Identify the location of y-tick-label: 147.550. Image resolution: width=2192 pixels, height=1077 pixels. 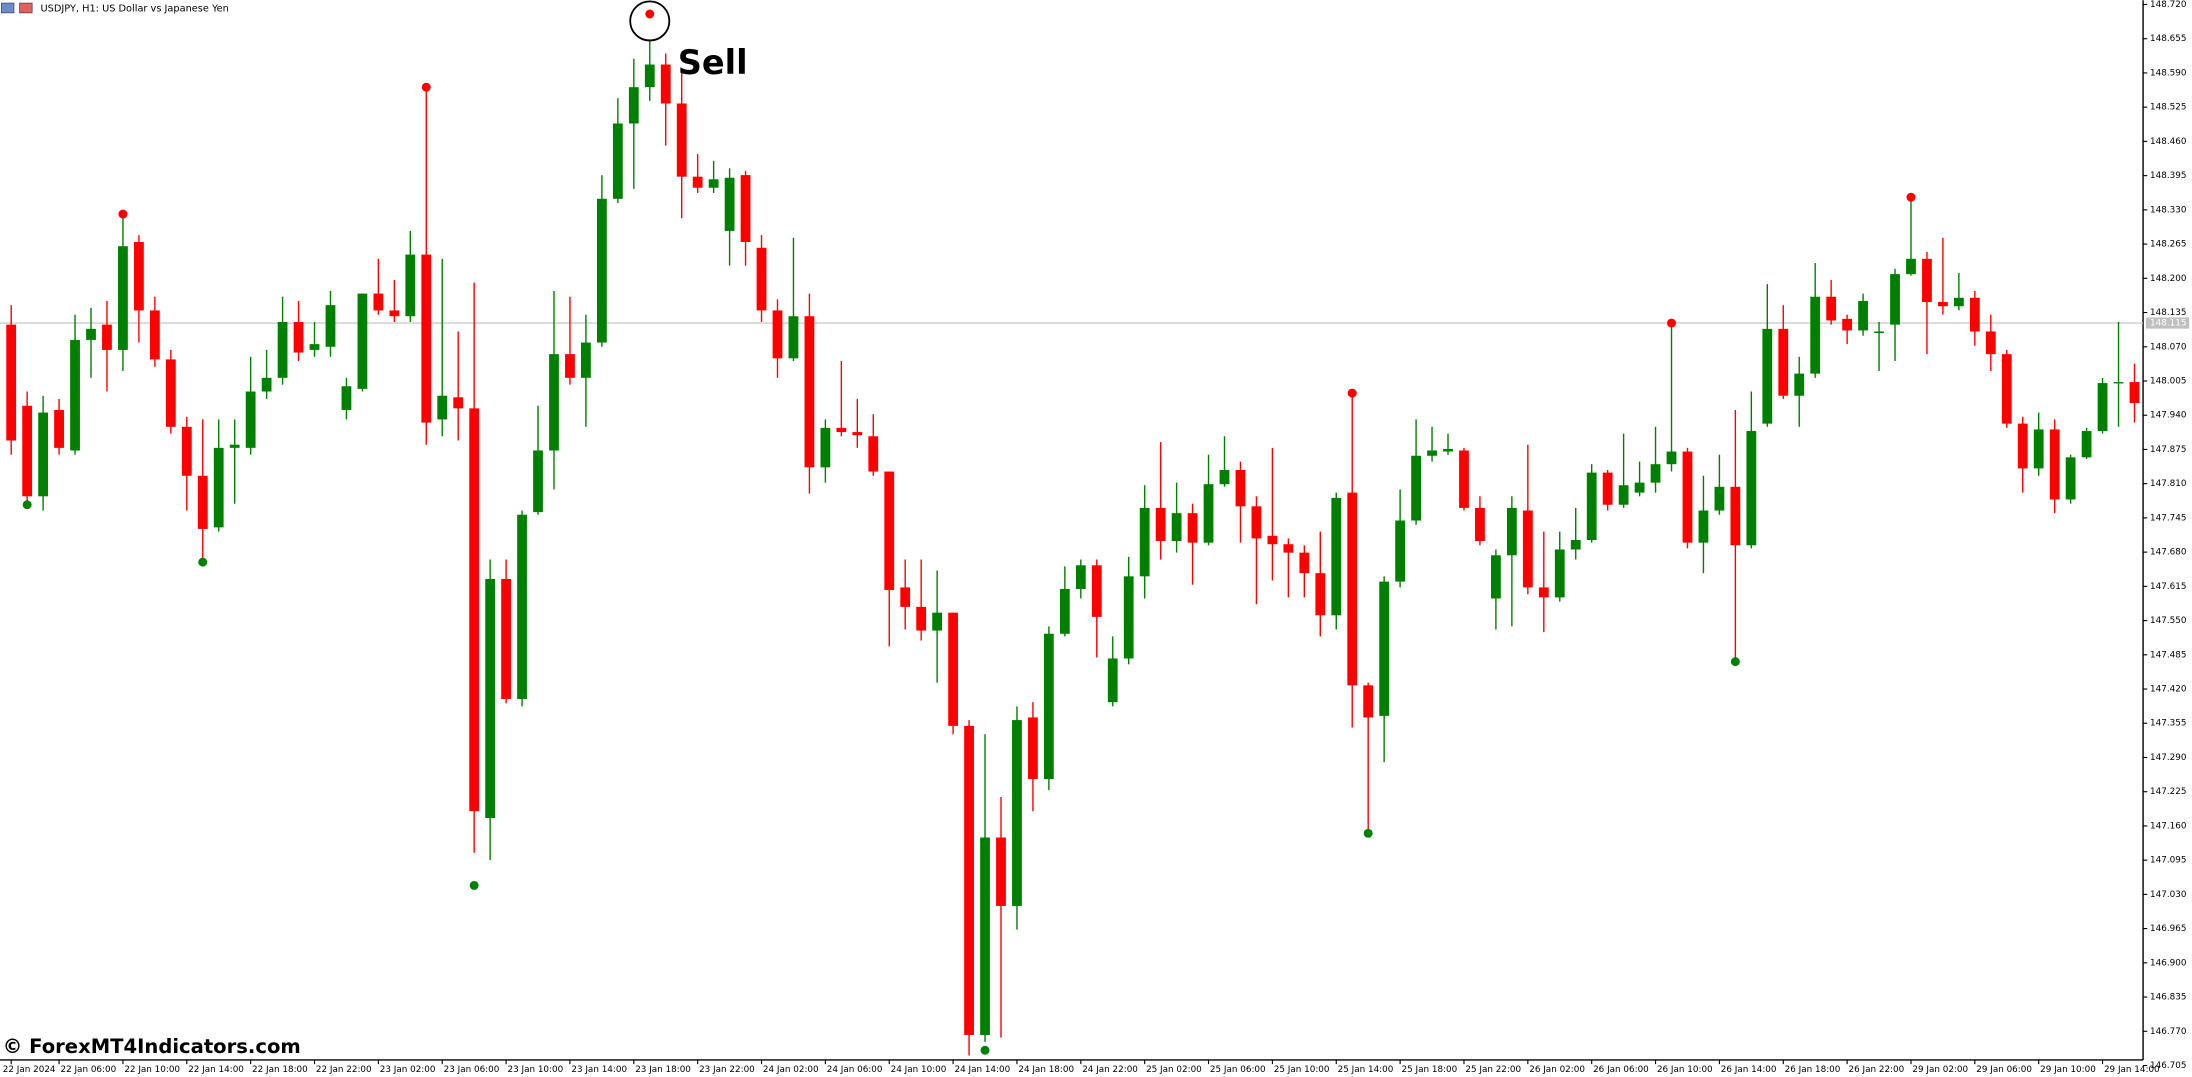
(2168, 621).